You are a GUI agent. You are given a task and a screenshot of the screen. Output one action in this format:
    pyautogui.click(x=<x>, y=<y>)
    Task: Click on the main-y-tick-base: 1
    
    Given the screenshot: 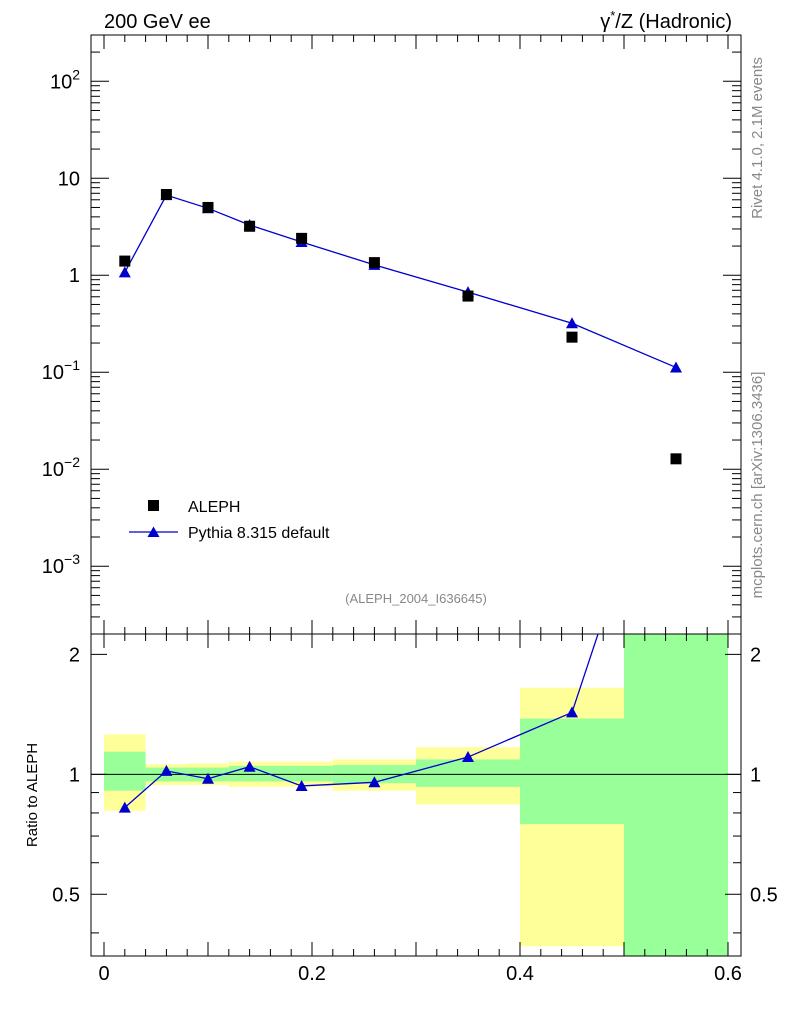 What is the action you would take?
    pyautogui.click(x=74, y=276)
    